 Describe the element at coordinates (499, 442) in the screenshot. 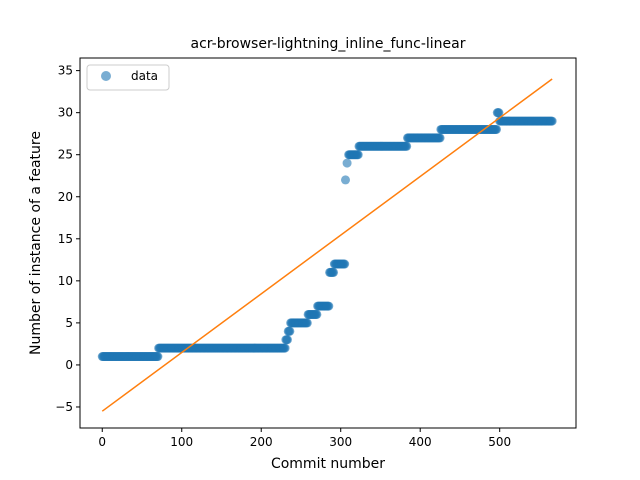

I see `x-tick-label: 500` at that location.